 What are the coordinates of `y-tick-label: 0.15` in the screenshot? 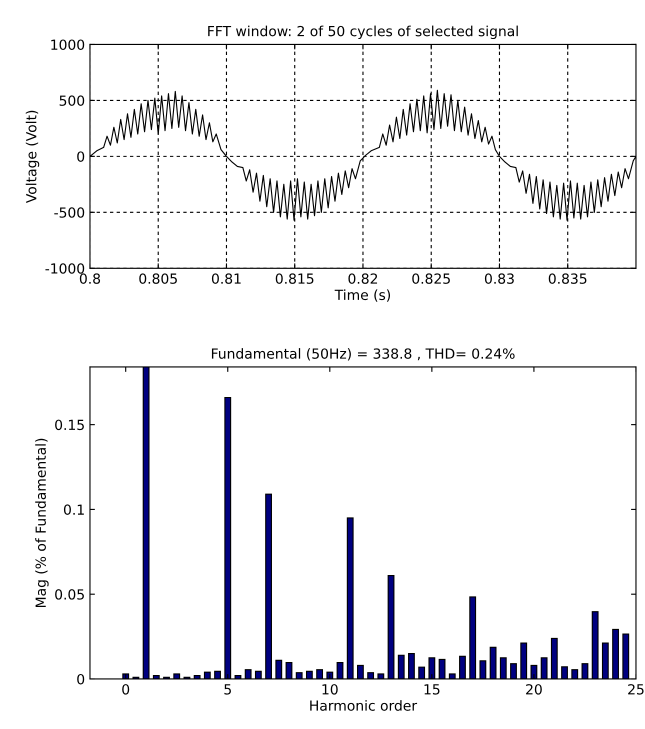 It's located at (69, 425).